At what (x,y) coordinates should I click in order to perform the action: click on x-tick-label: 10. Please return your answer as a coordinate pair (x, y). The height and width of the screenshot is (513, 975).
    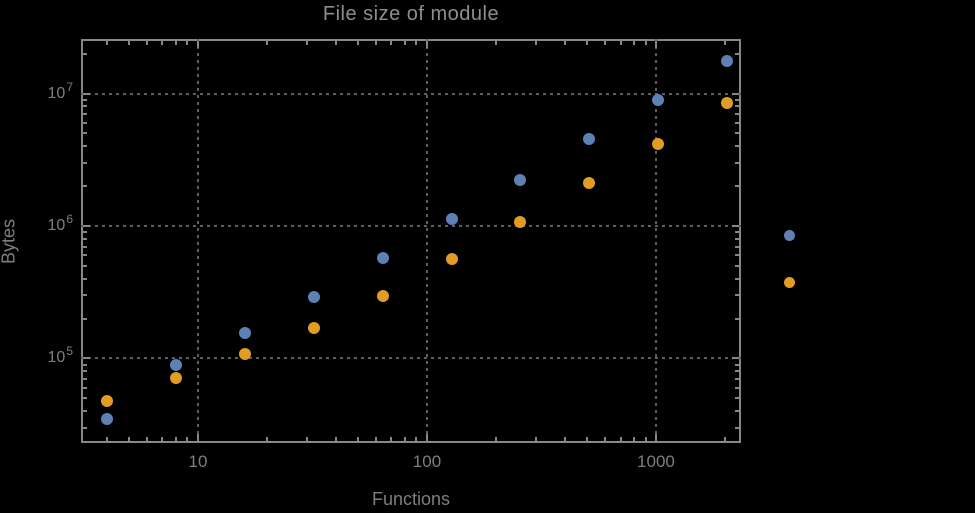
    Looking at the image, I should click on (198, 461).